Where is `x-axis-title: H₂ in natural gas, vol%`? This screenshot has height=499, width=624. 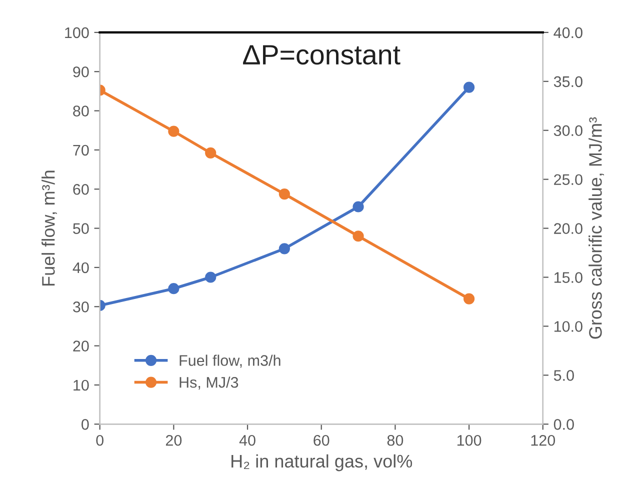 x-axis-title: H₂ in natural gas, vol% is located at coordinates (322, 463).